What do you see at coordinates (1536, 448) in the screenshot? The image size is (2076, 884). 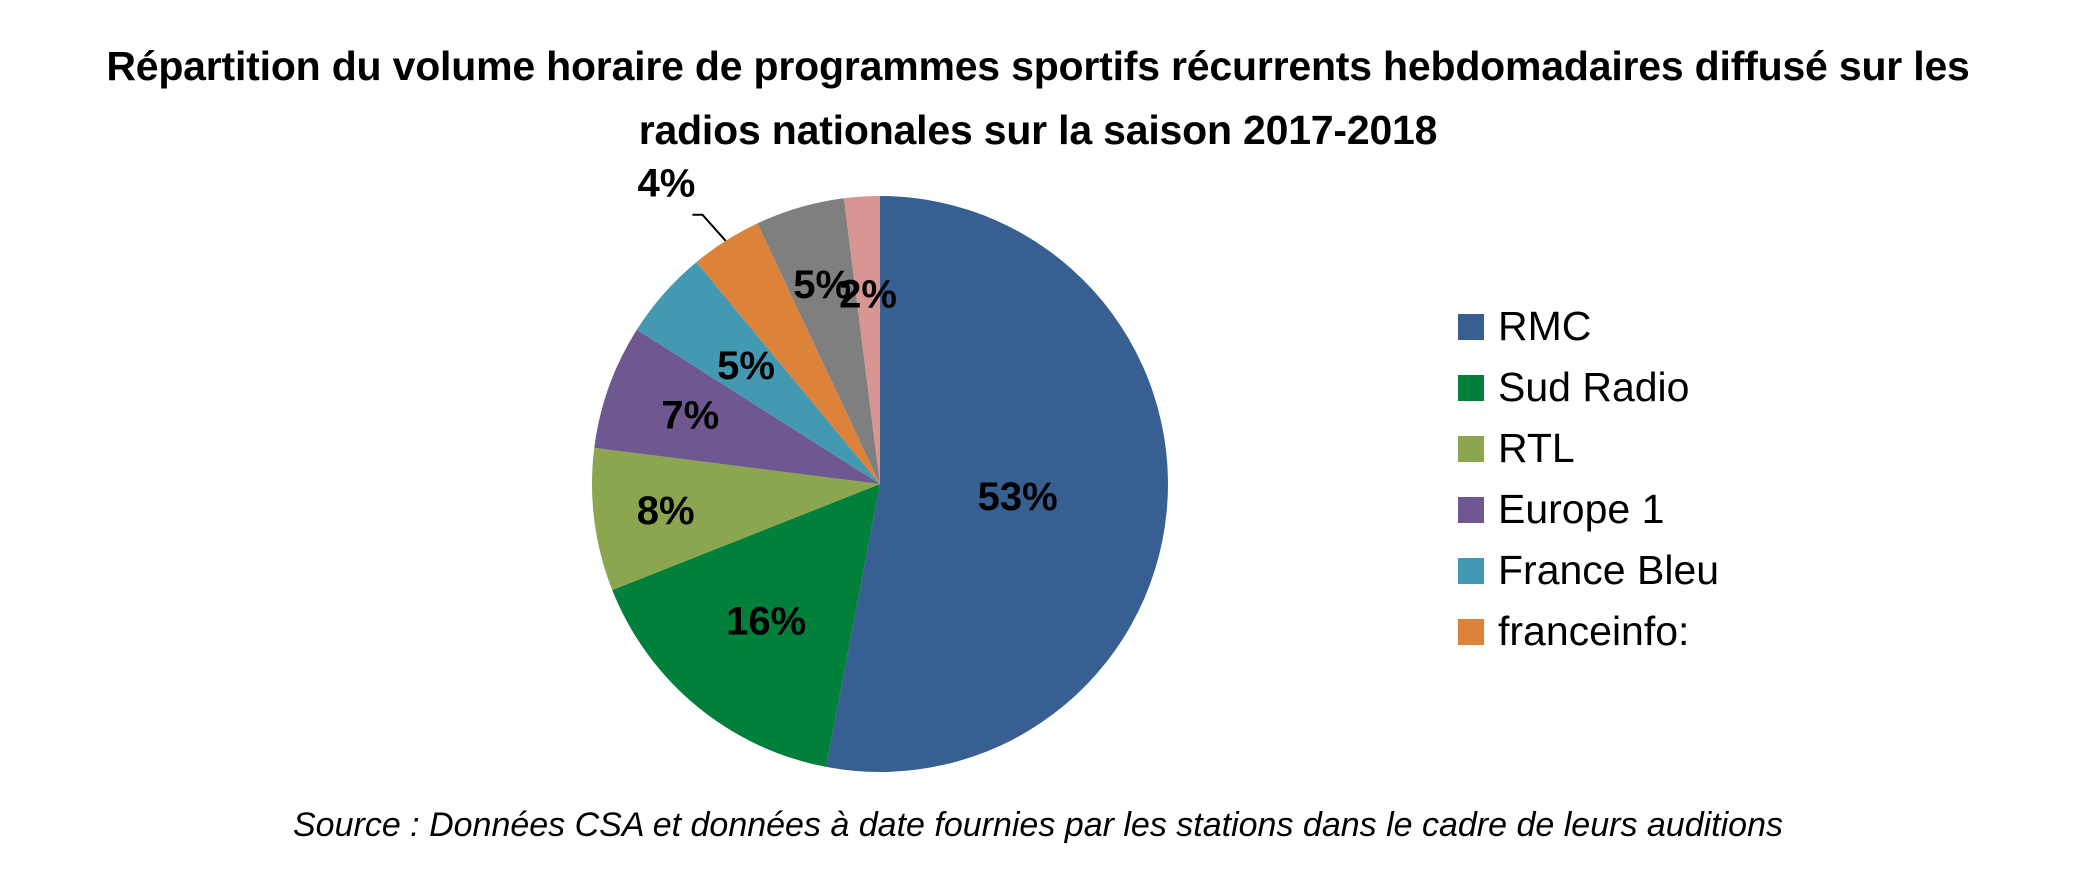 I see `legend-label: RTL` at bounding box center [1536, 448].